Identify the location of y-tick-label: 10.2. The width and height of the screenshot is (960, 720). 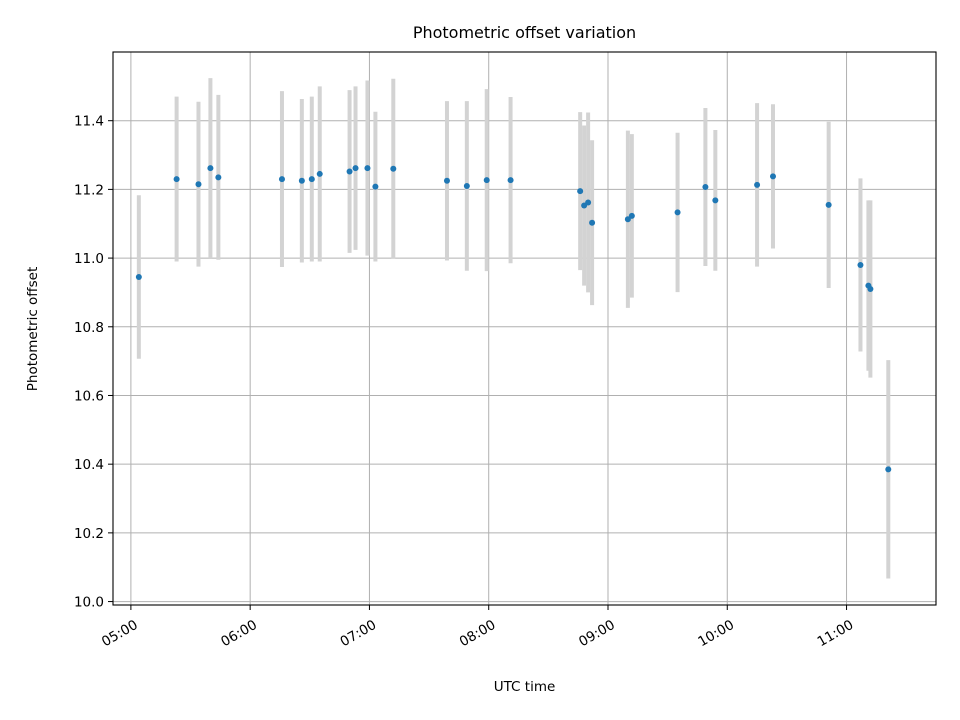
(89, 534).